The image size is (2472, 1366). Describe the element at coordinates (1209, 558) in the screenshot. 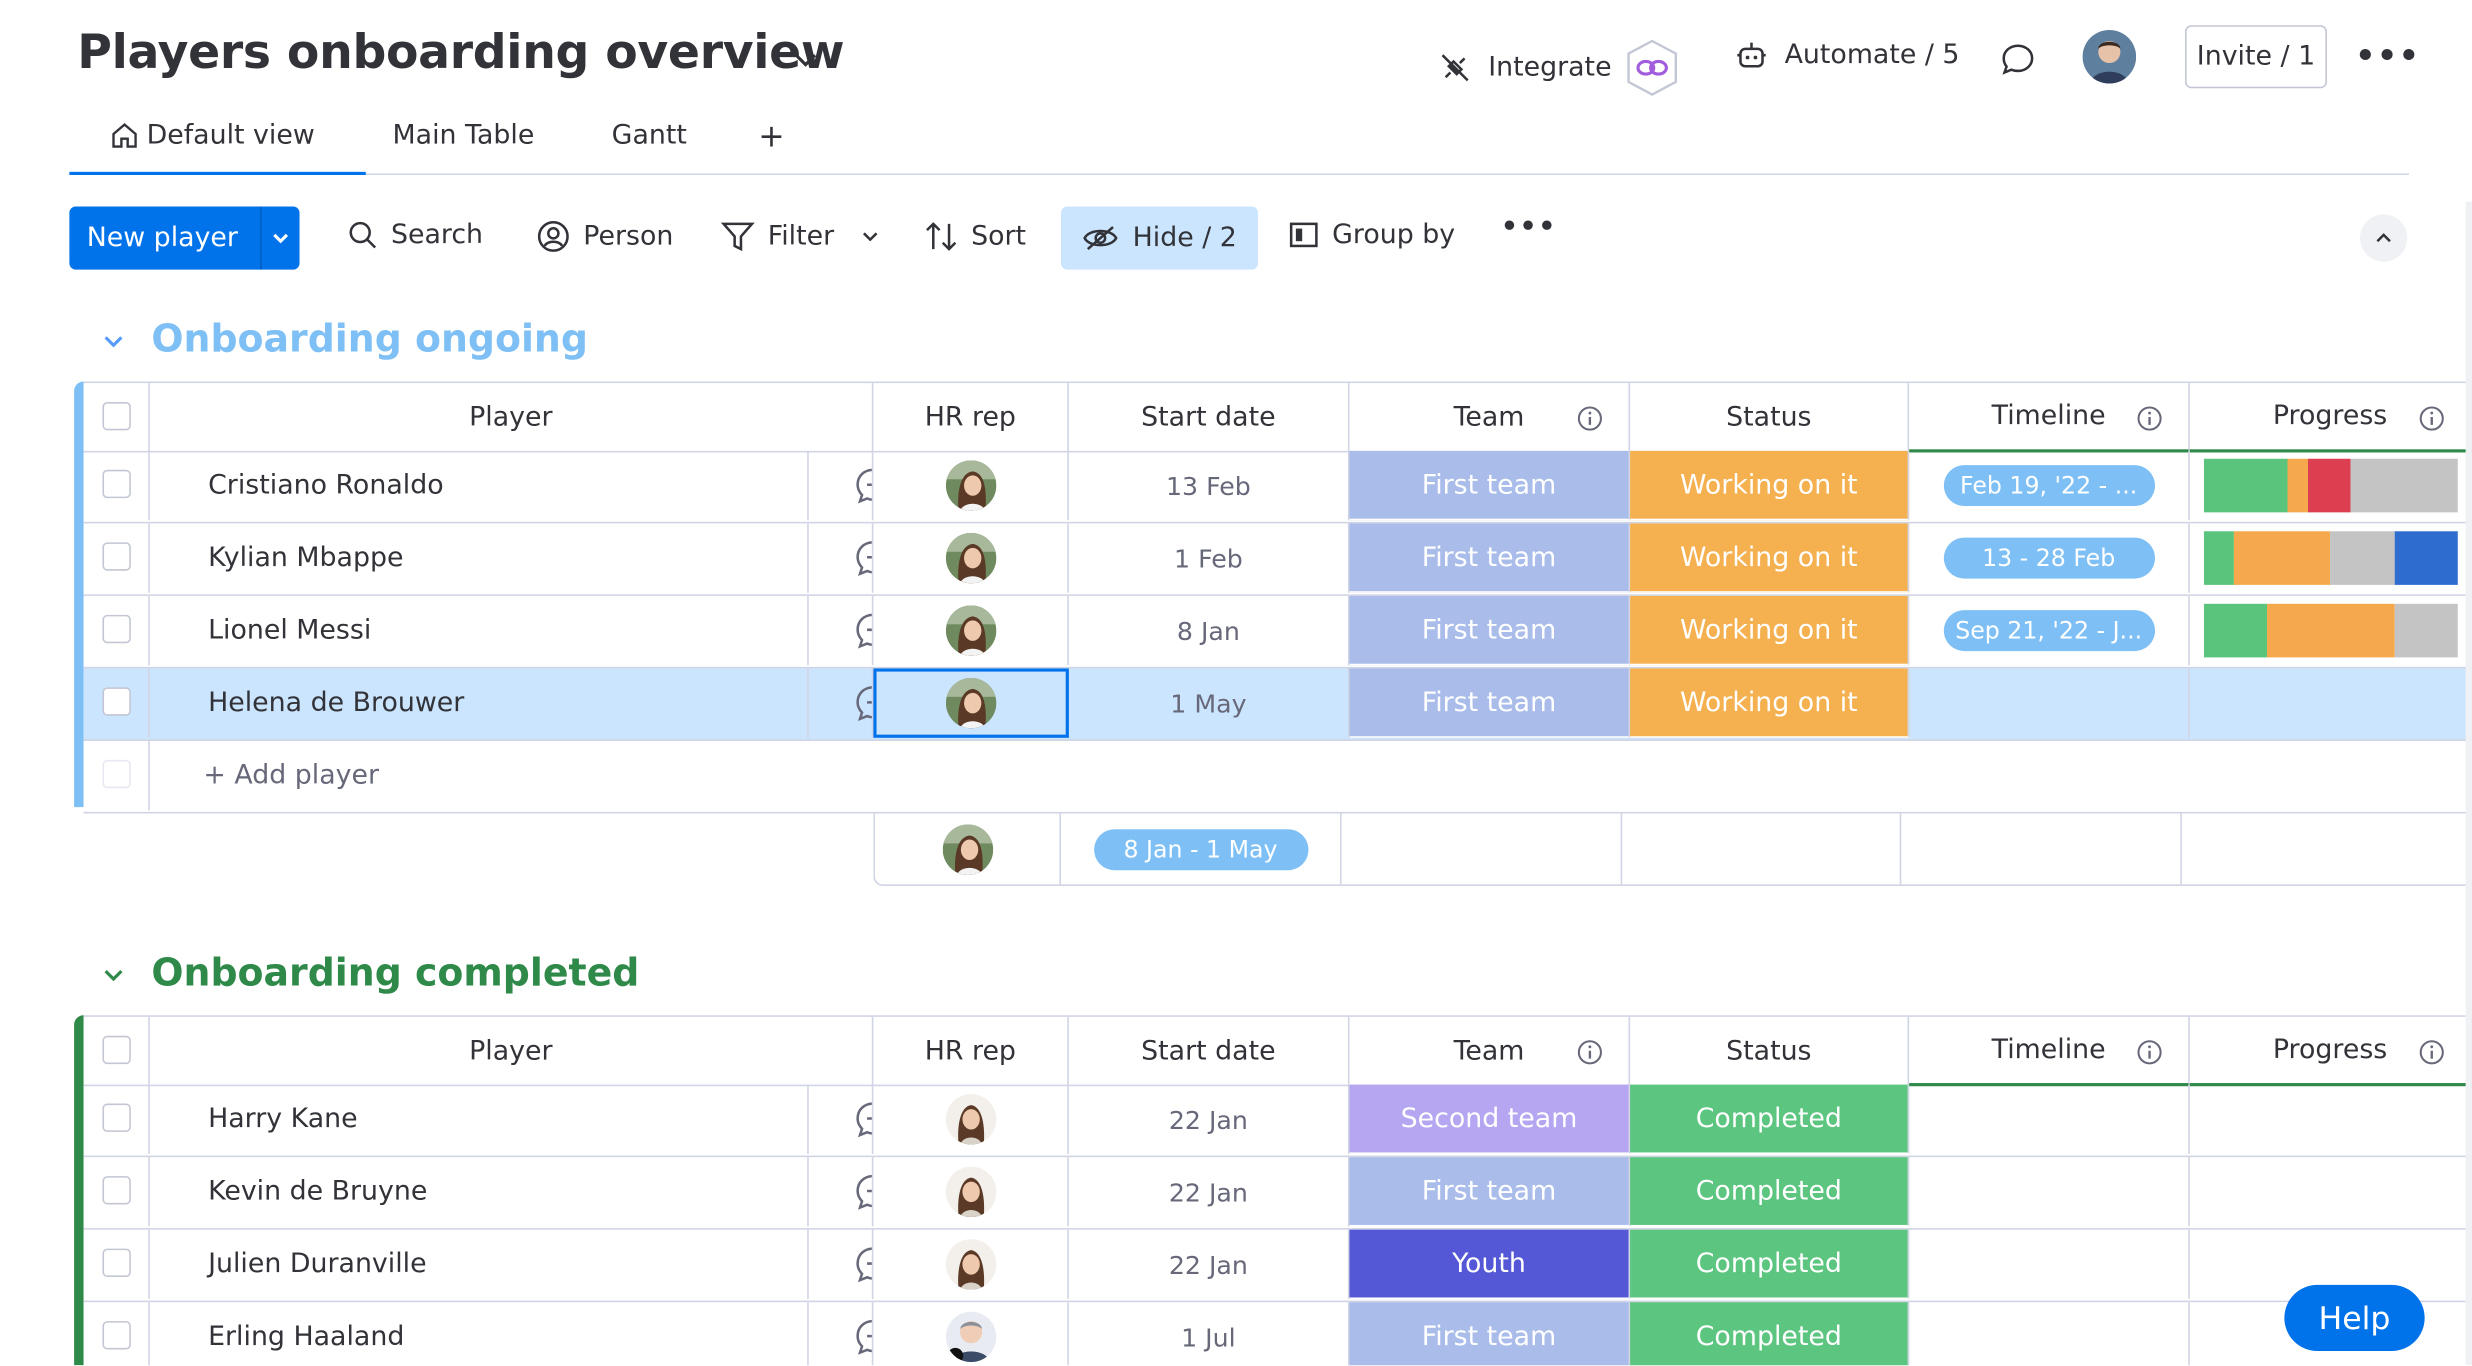

I see `start-date-cell: 1 Feb` at that location.